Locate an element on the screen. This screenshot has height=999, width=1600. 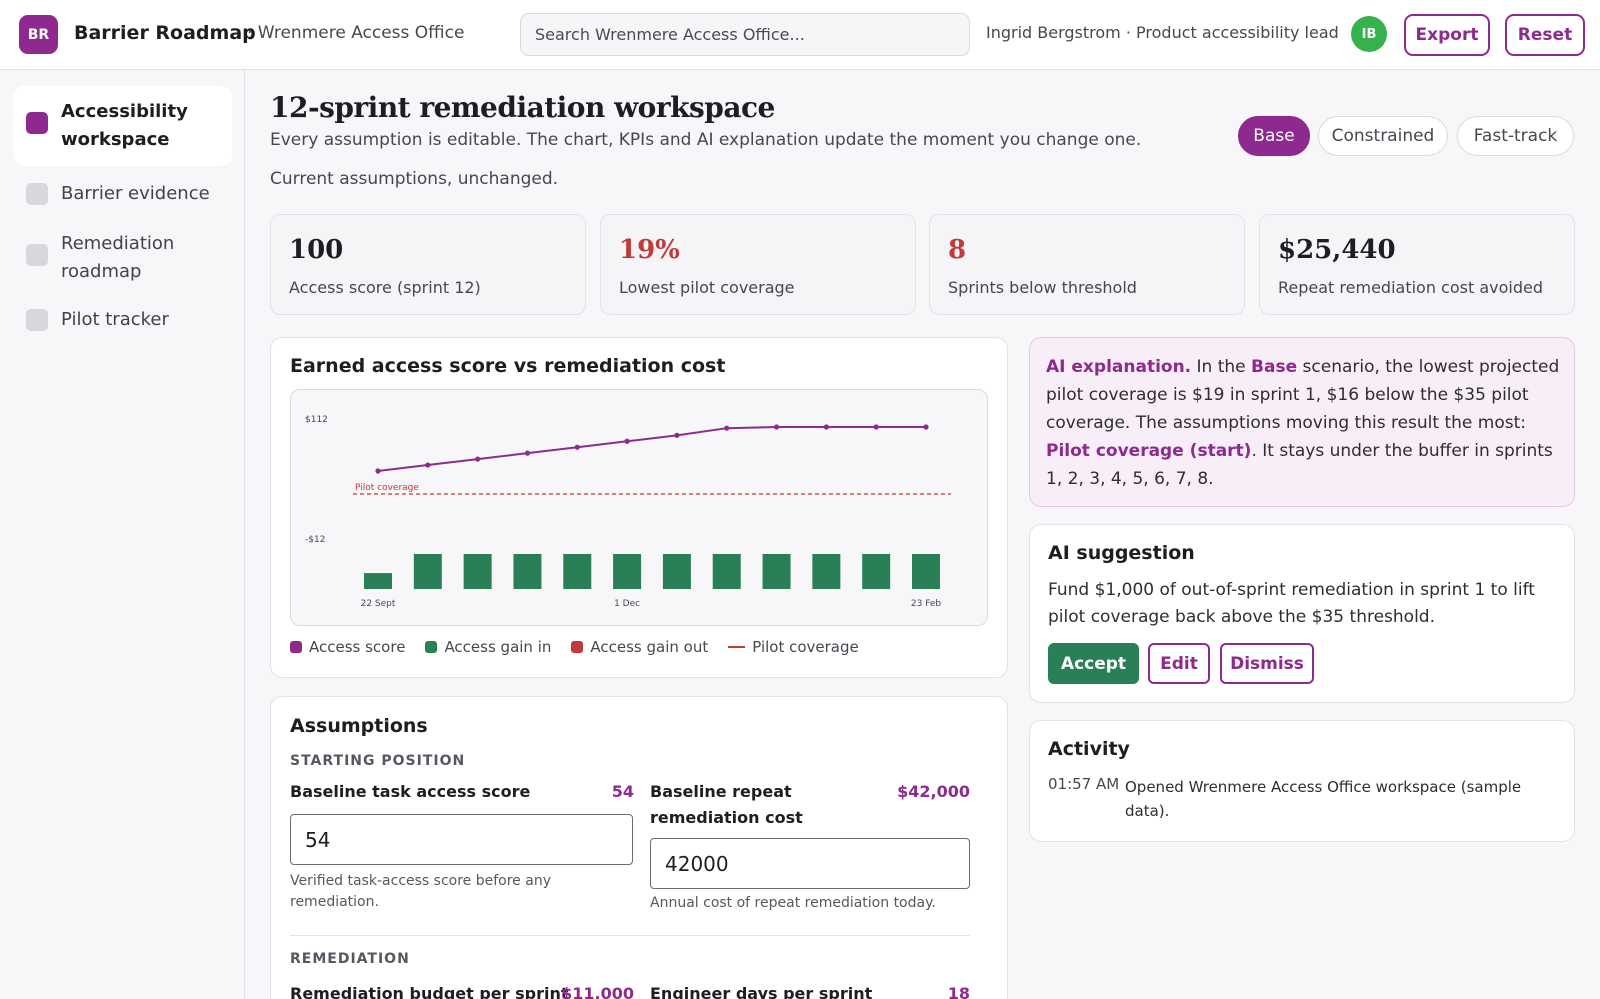
export-button: Export is located at coordinates (1447, 35).